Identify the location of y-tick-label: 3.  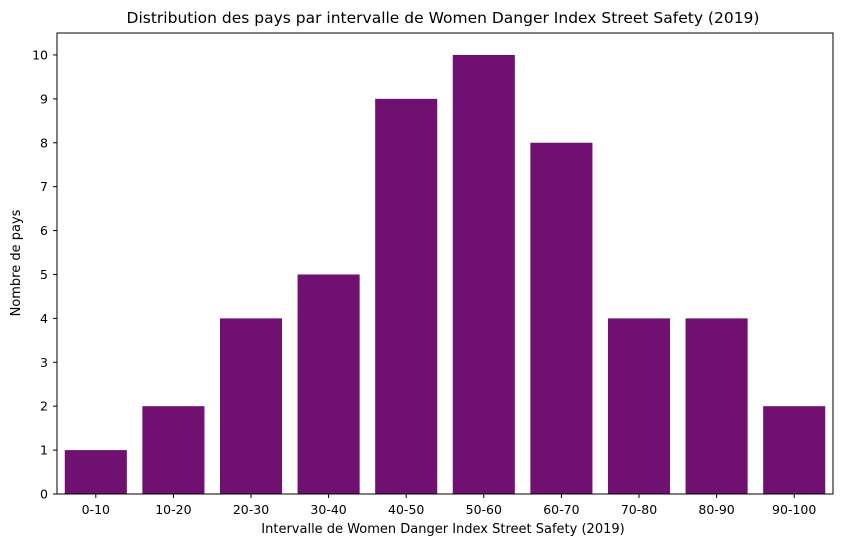
(44, 362).